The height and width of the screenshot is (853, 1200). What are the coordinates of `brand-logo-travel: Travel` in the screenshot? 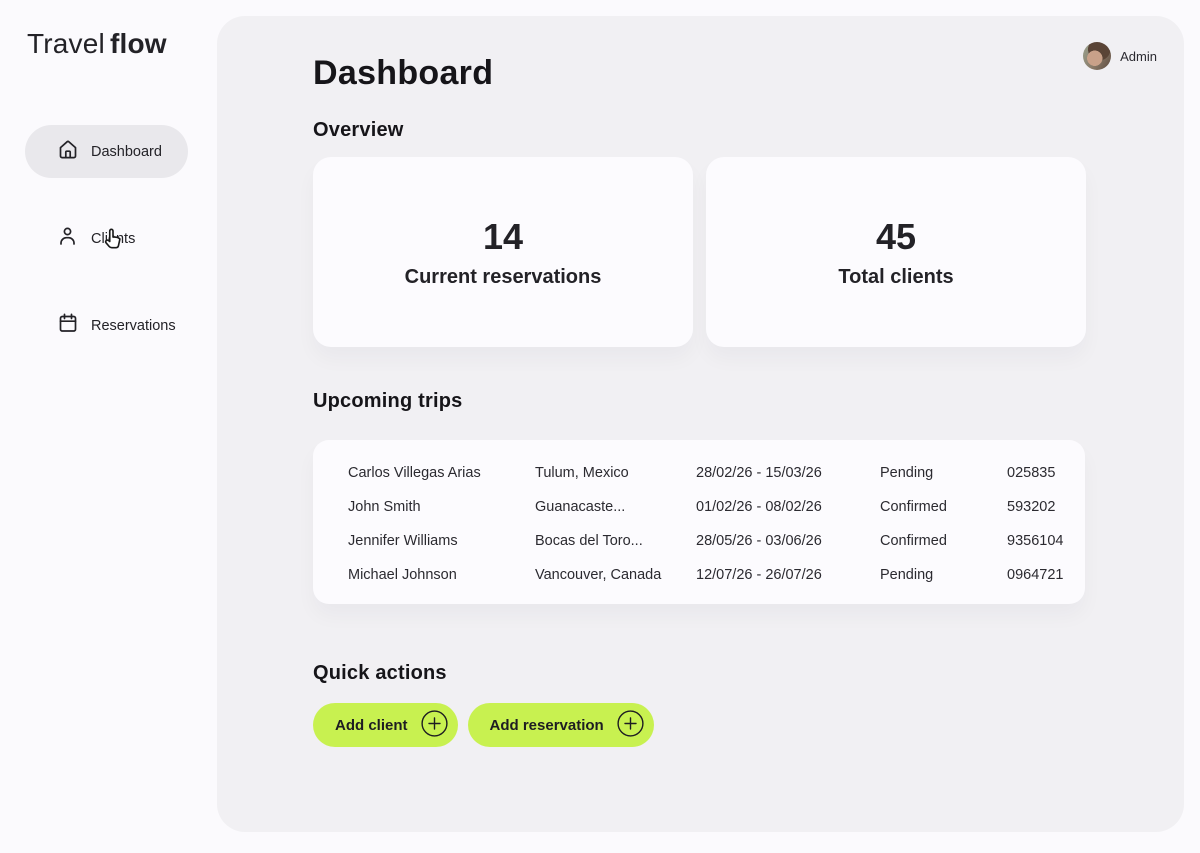 It's located at (66, 43).